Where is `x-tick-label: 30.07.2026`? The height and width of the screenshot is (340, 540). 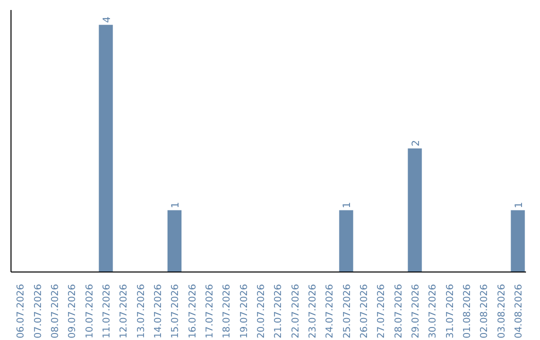 x-tick-label: 30.07.2026 is located at coordinates (433, 311).